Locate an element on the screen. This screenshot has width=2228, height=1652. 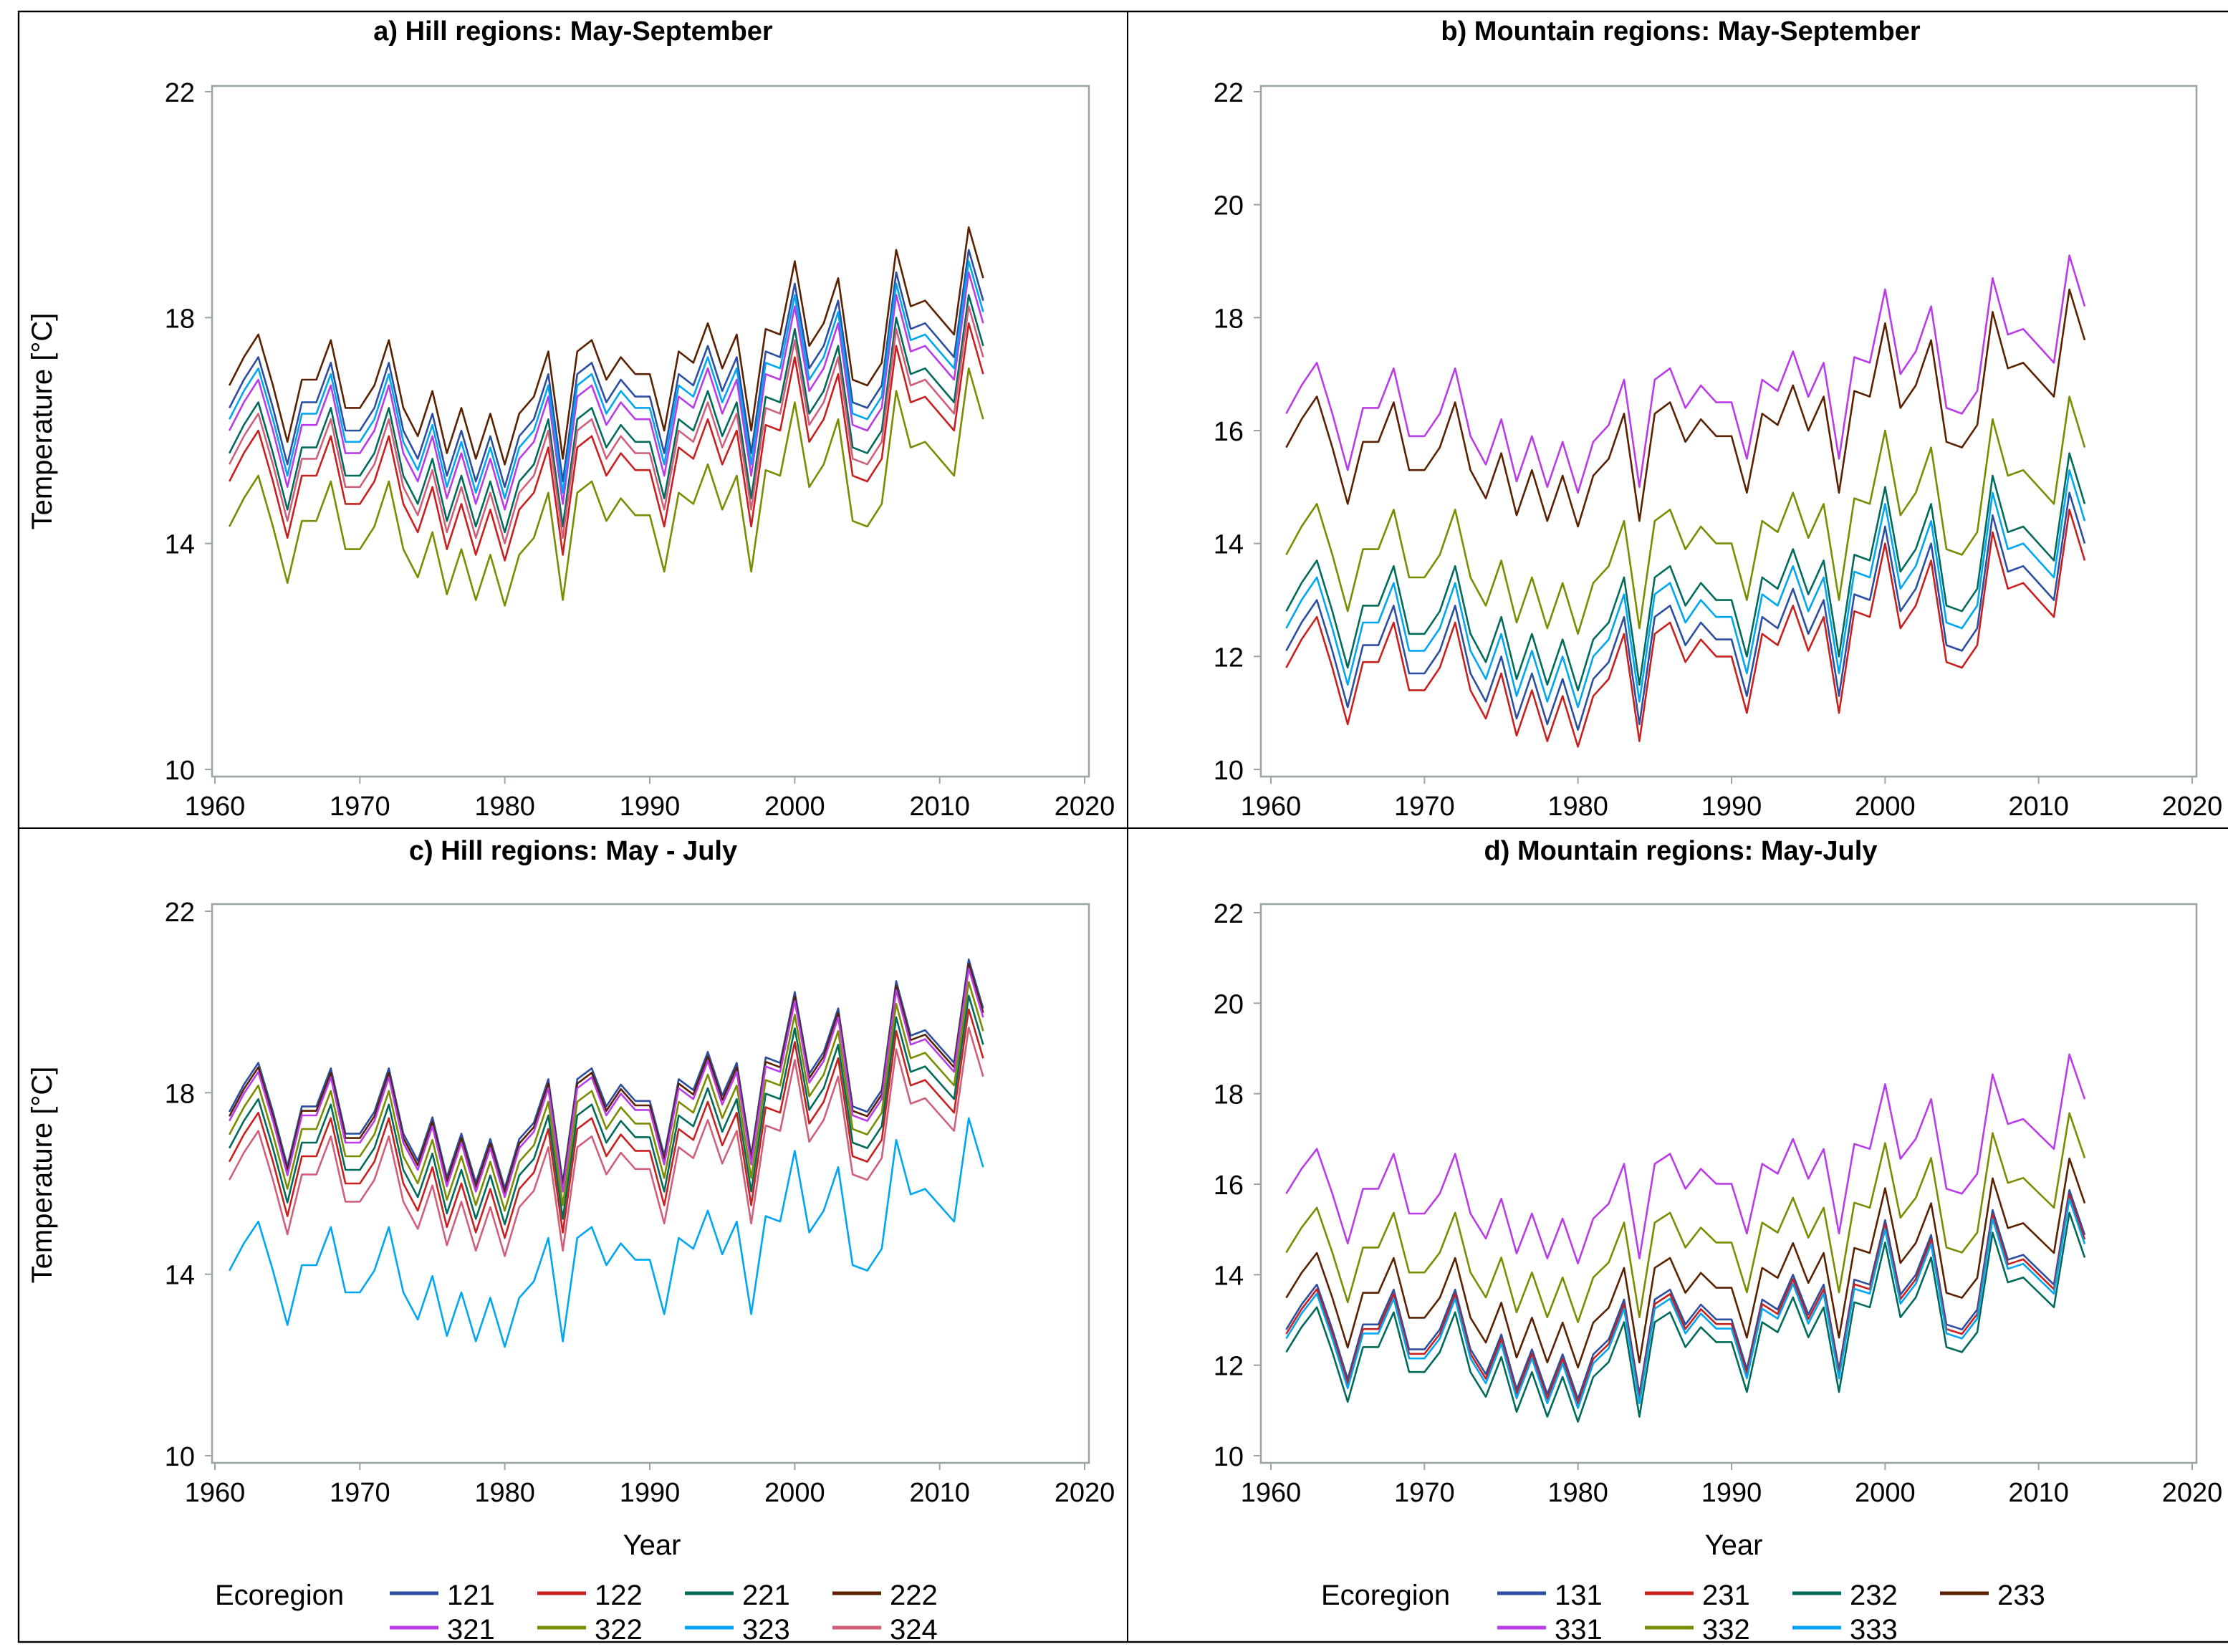
panel-title: d) Mountain regions: May-July is located at coordinates (1681, 851).